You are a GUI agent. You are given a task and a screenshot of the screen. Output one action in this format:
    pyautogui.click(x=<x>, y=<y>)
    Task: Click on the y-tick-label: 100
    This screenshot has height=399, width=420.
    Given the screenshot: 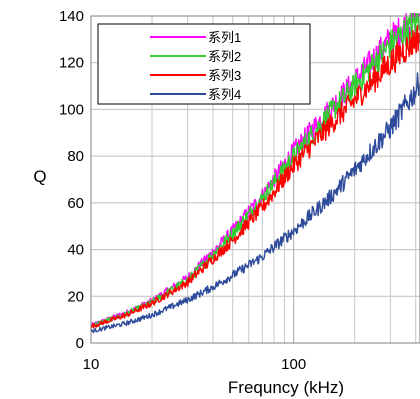 What is the action you would take?
    pyautogui.click(x=71, y=109)
    